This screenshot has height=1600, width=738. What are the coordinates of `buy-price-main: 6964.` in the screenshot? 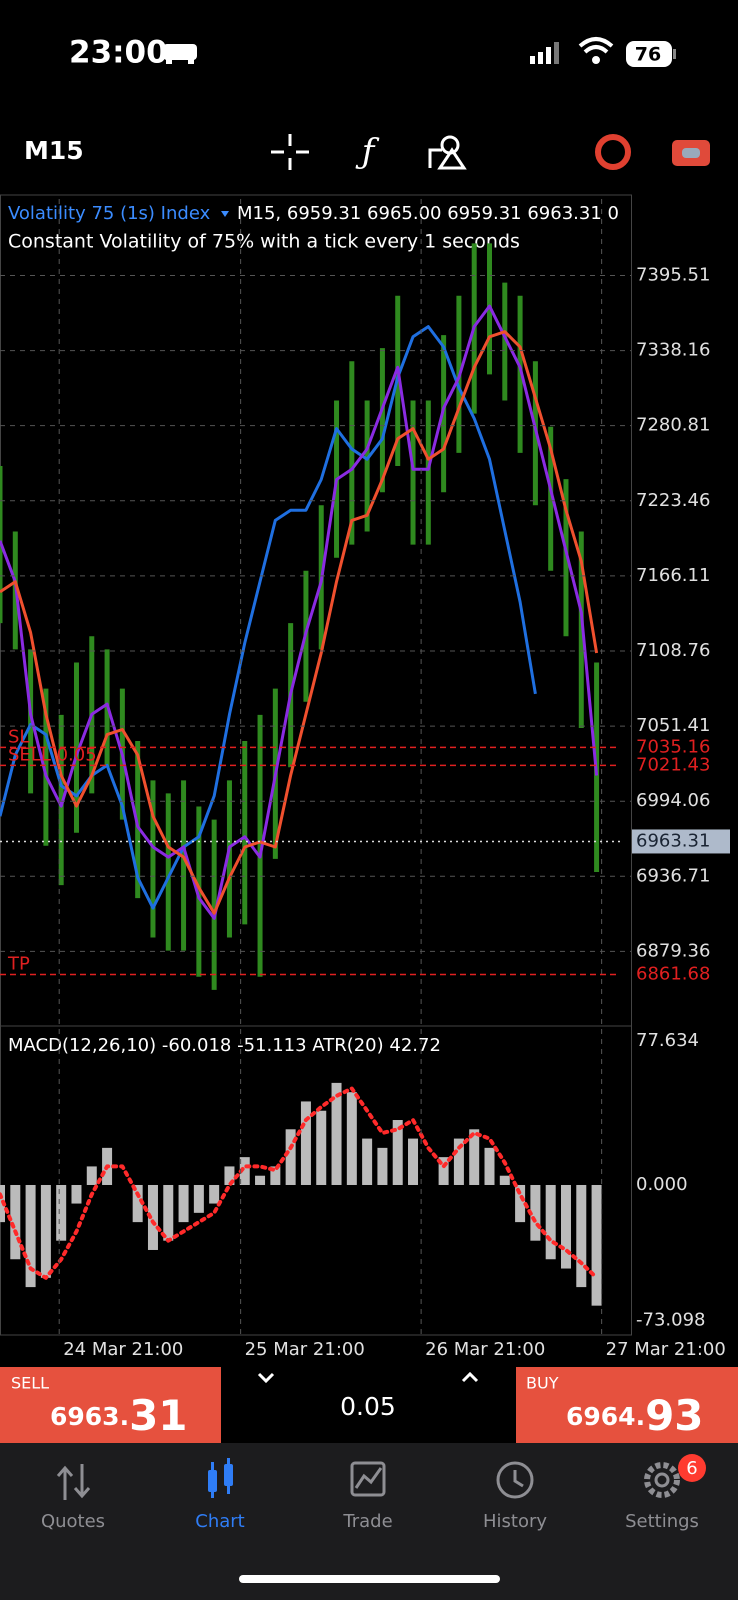 It's located at (605, 1416).